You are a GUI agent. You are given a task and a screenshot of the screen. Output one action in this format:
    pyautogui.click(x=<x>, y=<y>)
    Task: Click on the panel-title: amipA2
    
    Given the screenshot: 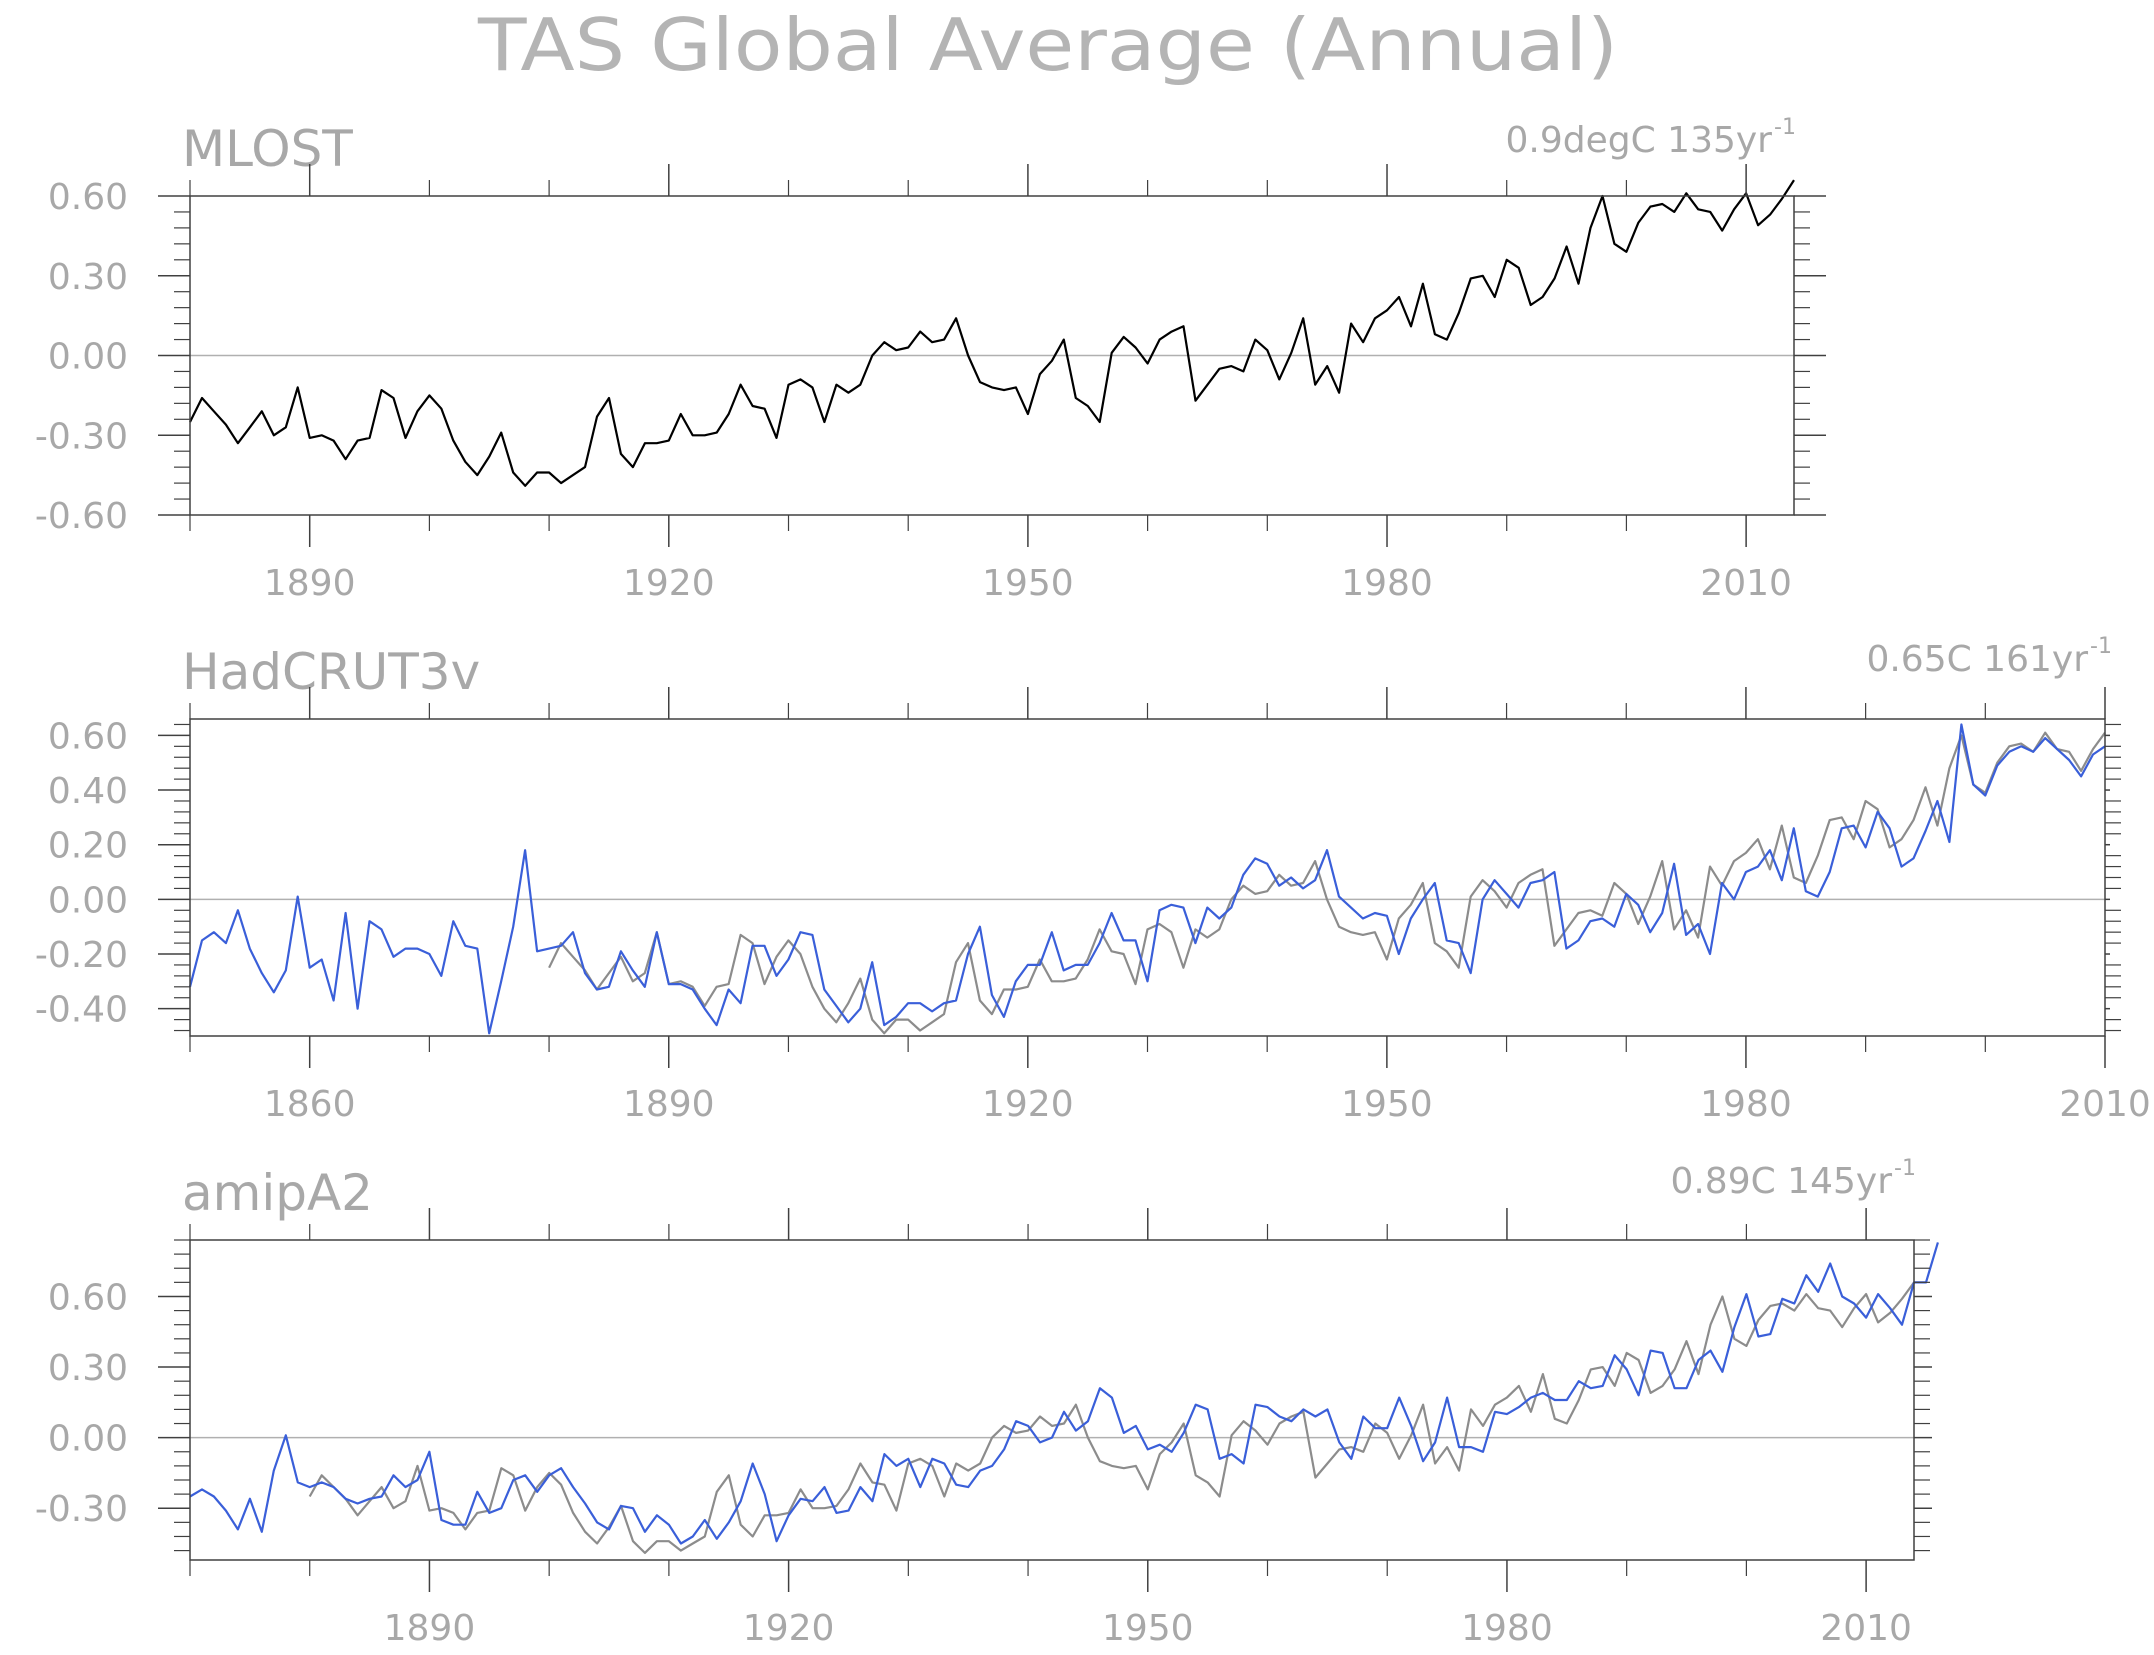 What is the action you would take?
    pyautogui.click(x=277, y=1193)
    